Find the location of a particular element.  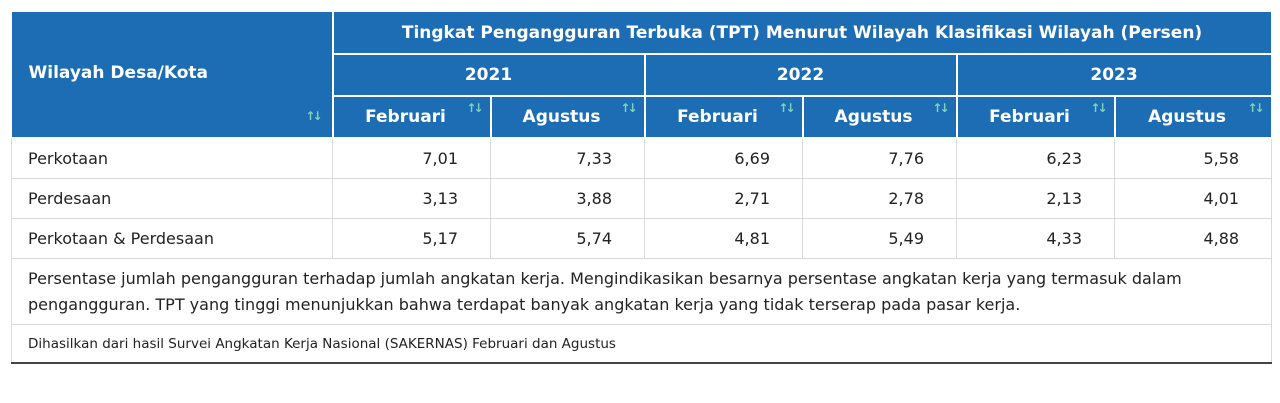

region-header-label: Wilayah Desa/Kota is located at coordinates (118, 72).